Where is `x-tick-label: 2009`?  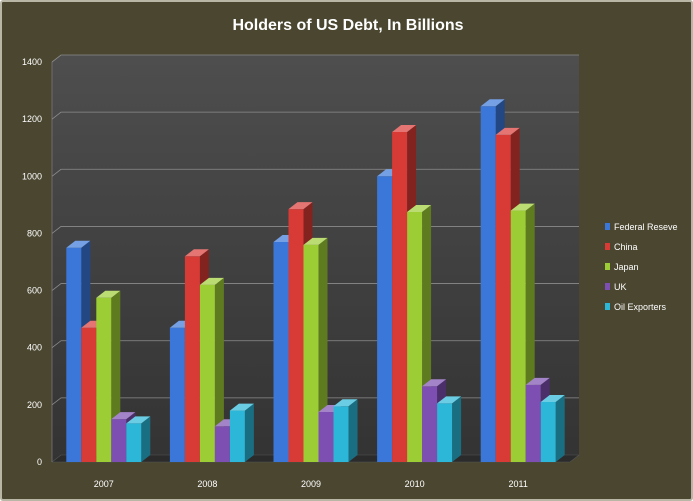
x-tick-label: 2009 is located at coordinates (311, 484).